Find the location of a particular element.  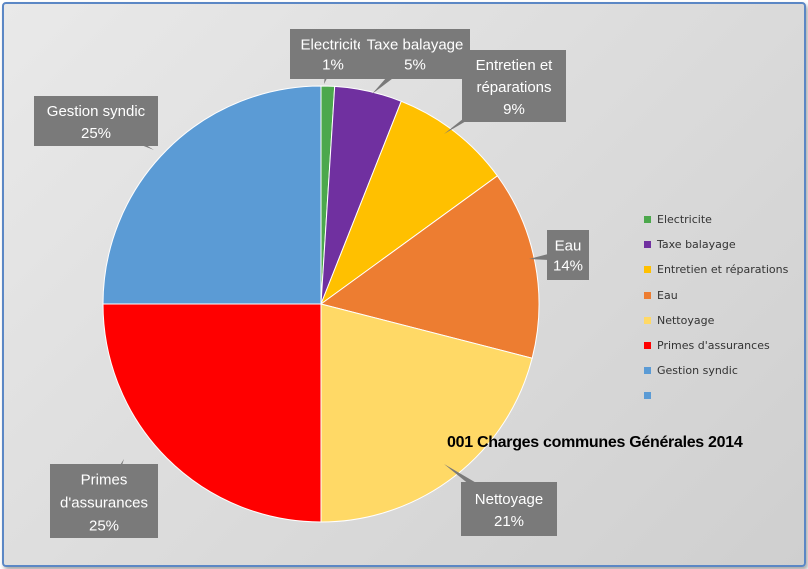

legend-item: Primes d'assurances is located at coordinates (716, 345).